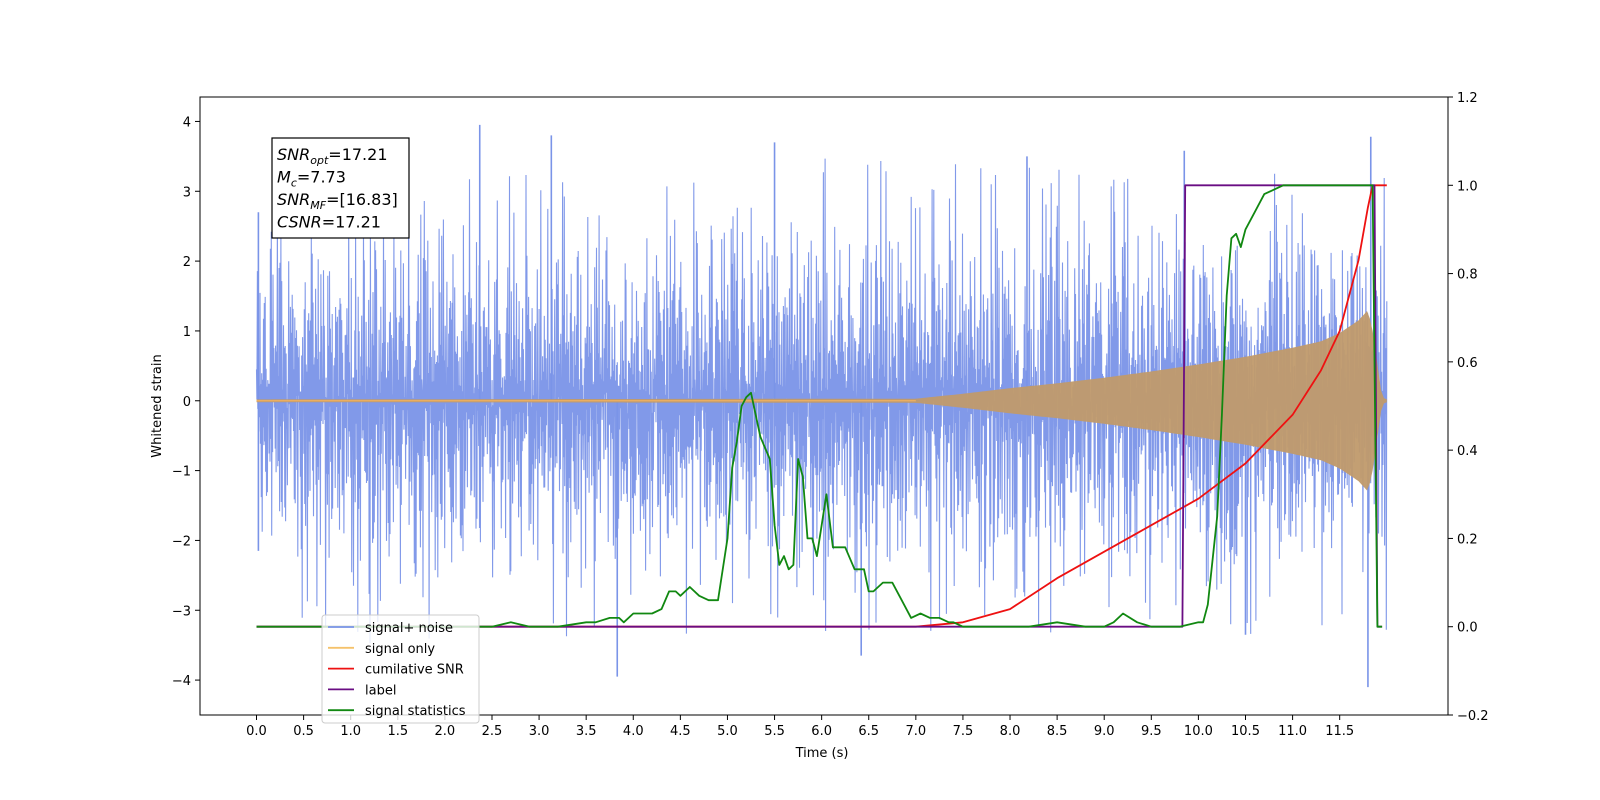  Describe the element at coordinates (727, 731) in the screenshot. I see `x-tick-label: 5.0` at that location.